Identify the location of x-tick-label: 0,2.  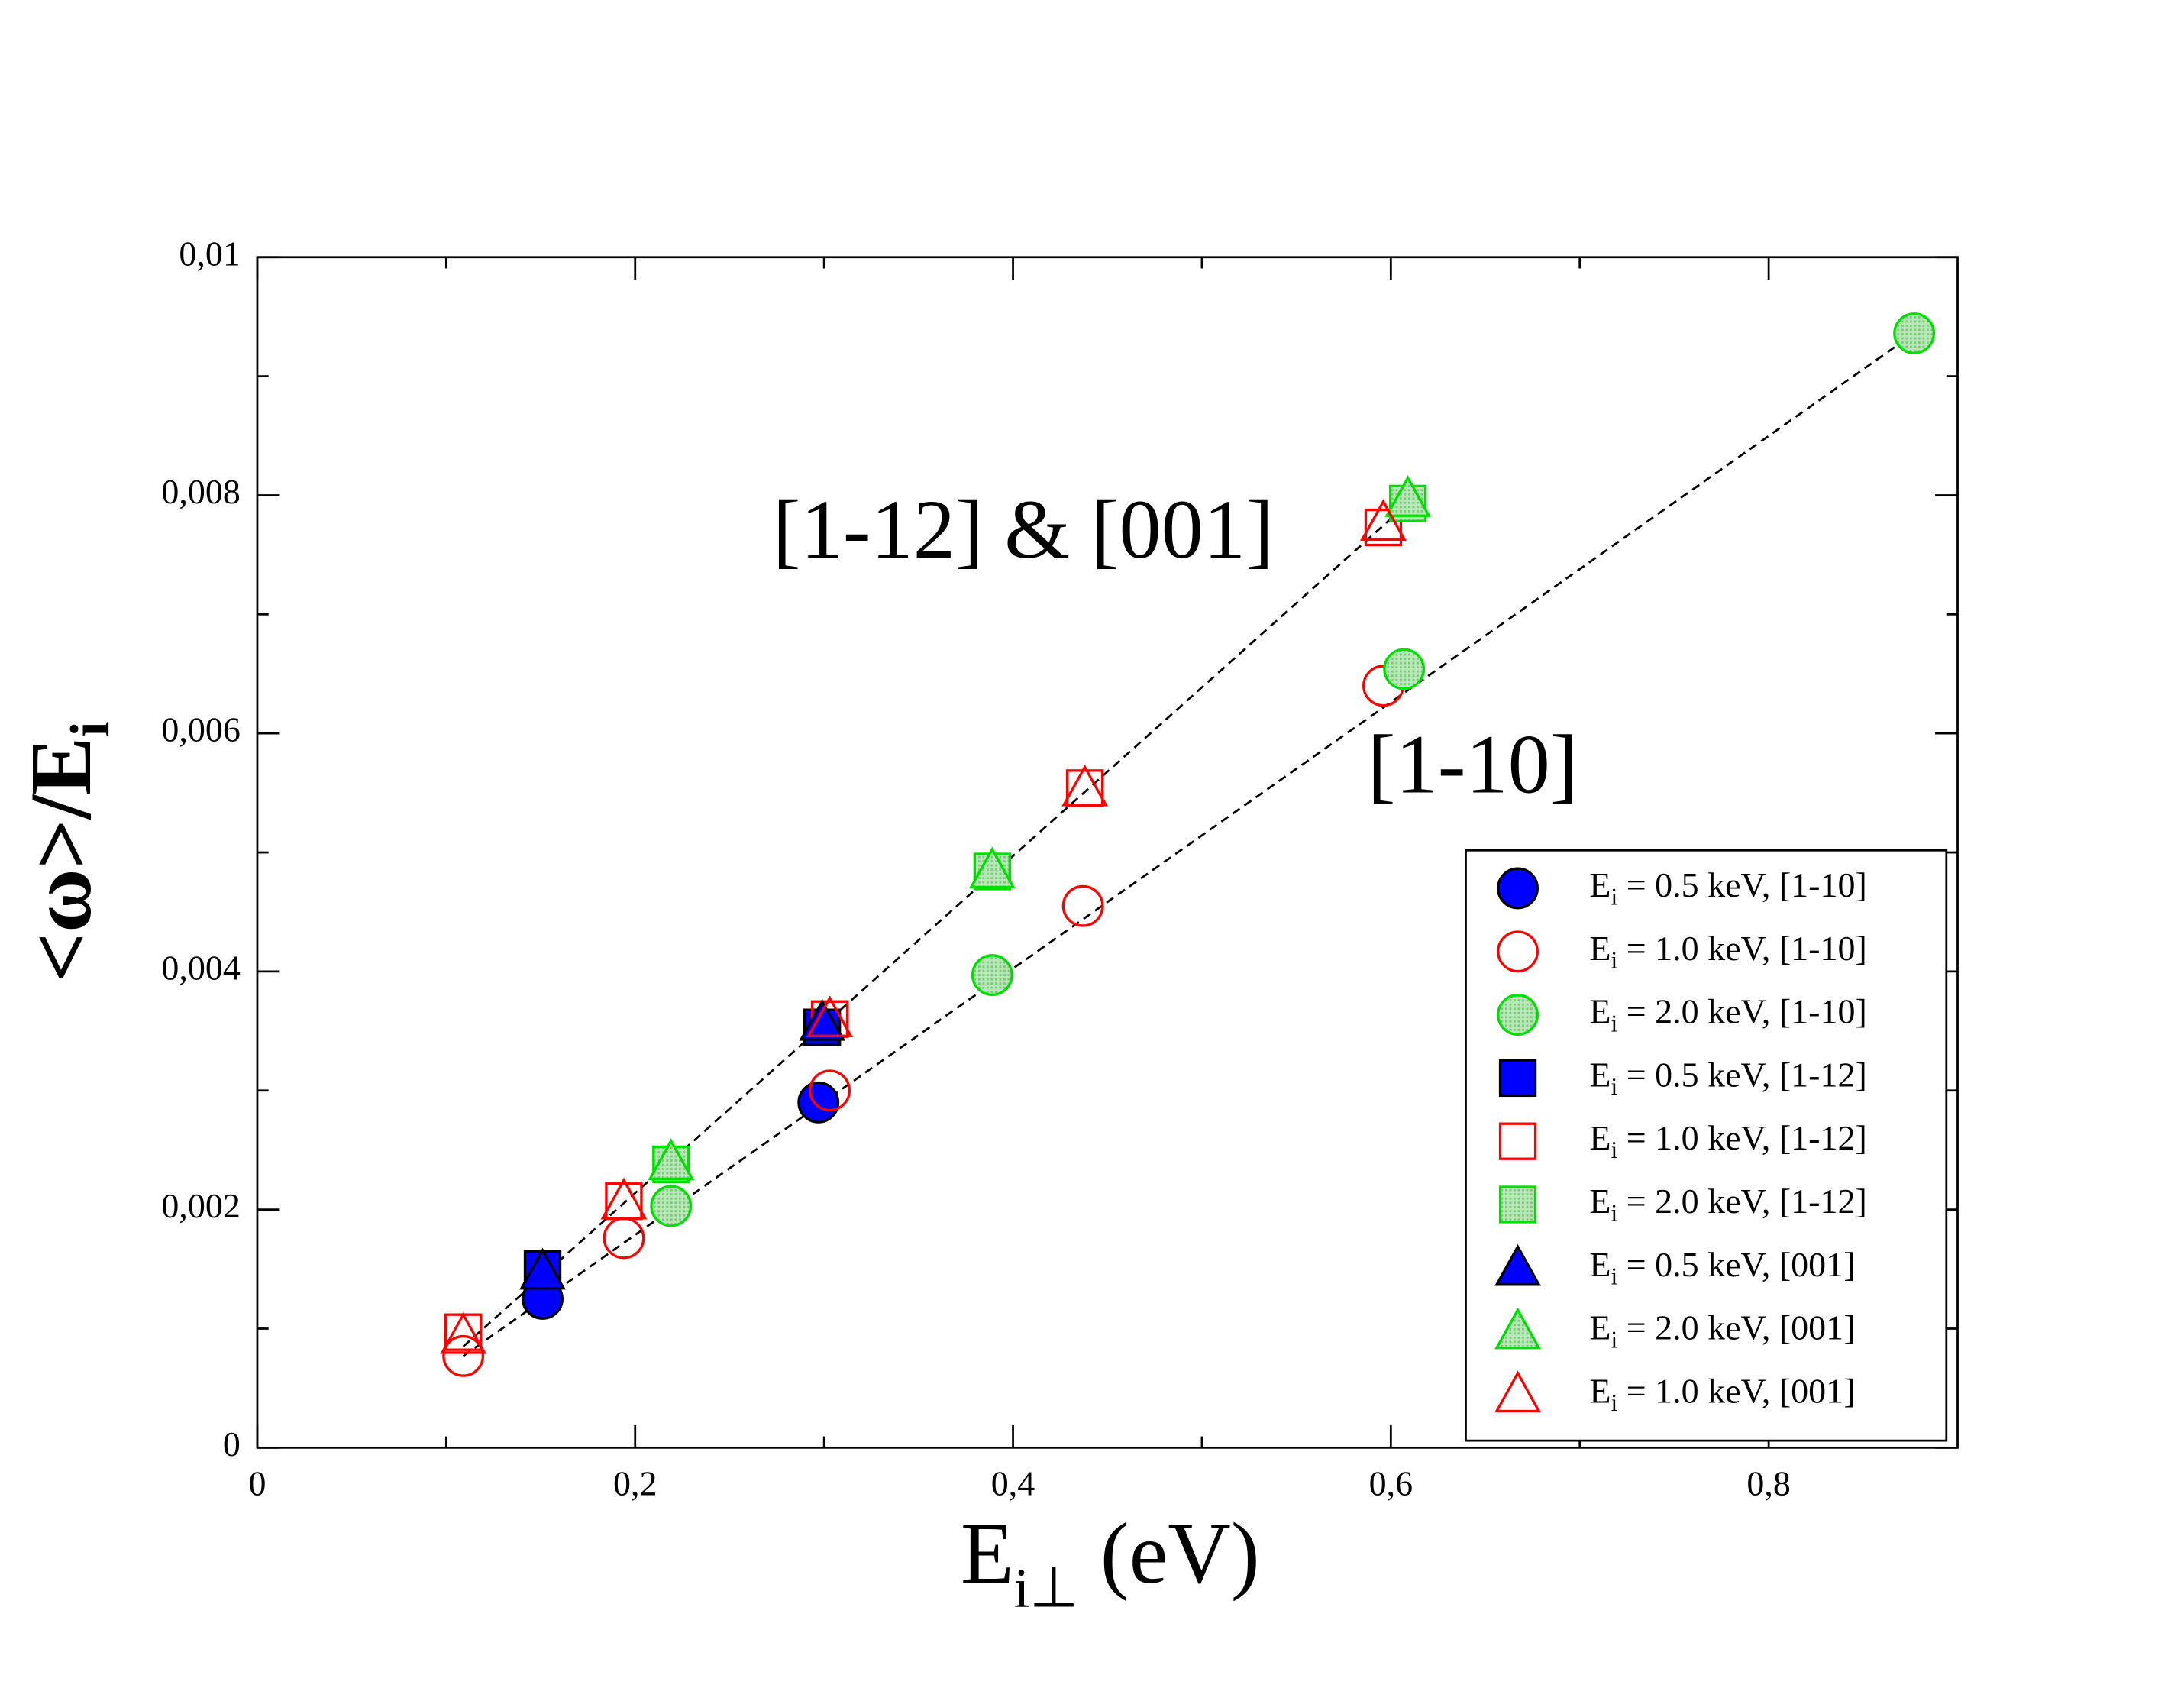
(635, 1482).